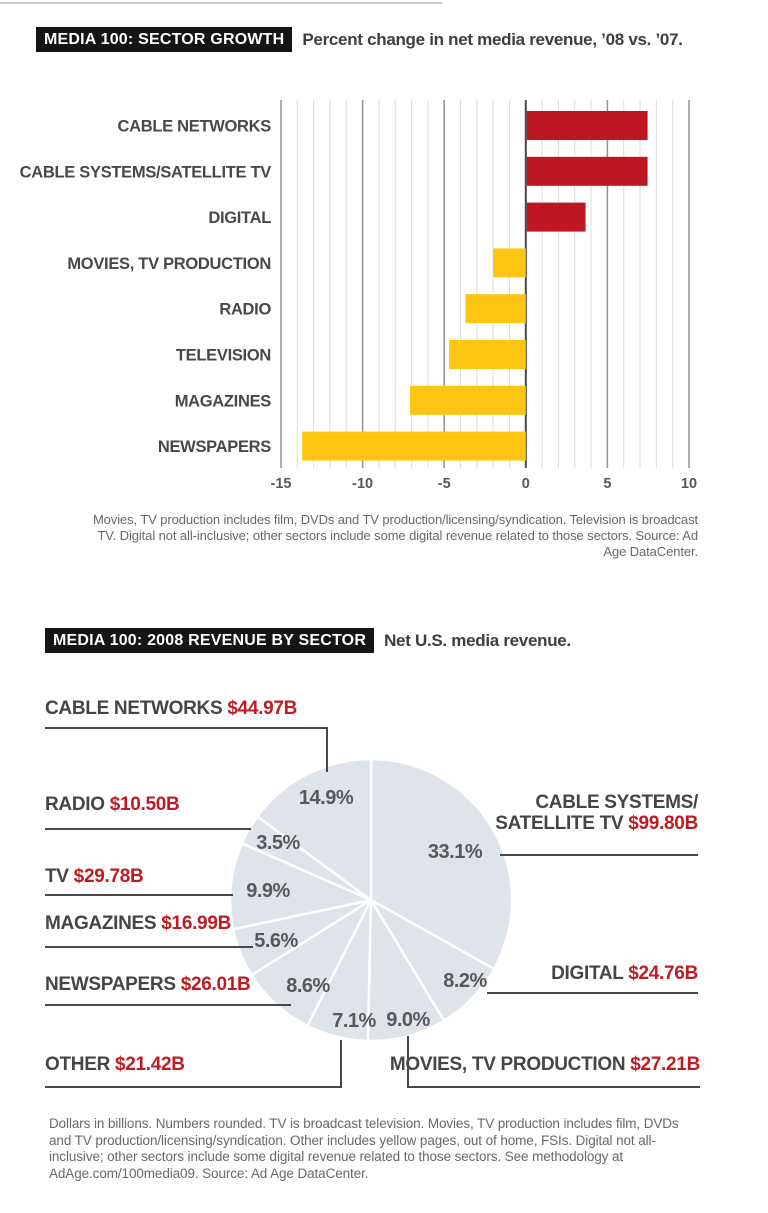 Image resolution: width=768 pixels, height=1213 pixels. What do you see at coordinates (148, 829) in the screenshot?
I see `callout-line-radio` at bounding box center [148, 829].